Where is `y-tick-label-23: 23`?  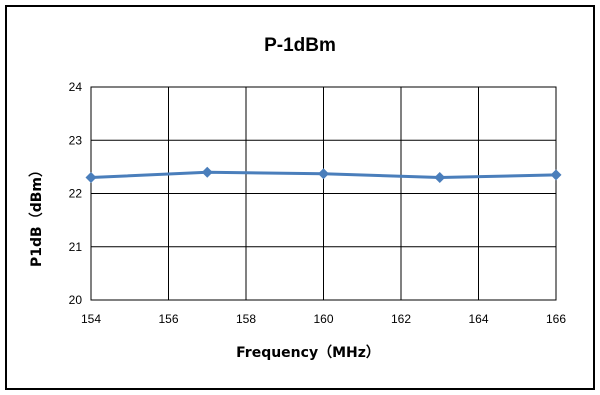
y-tick-label-23: 23 is located at coordinates (76, 140).